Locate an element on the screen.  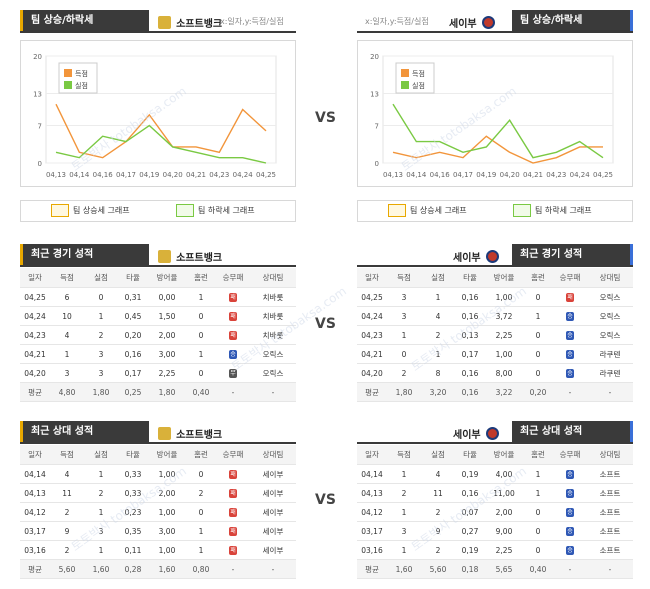
average-row: 평균 1,80 3,20 0,16 3,22 0,20- - is located at coordinates (495, 392).